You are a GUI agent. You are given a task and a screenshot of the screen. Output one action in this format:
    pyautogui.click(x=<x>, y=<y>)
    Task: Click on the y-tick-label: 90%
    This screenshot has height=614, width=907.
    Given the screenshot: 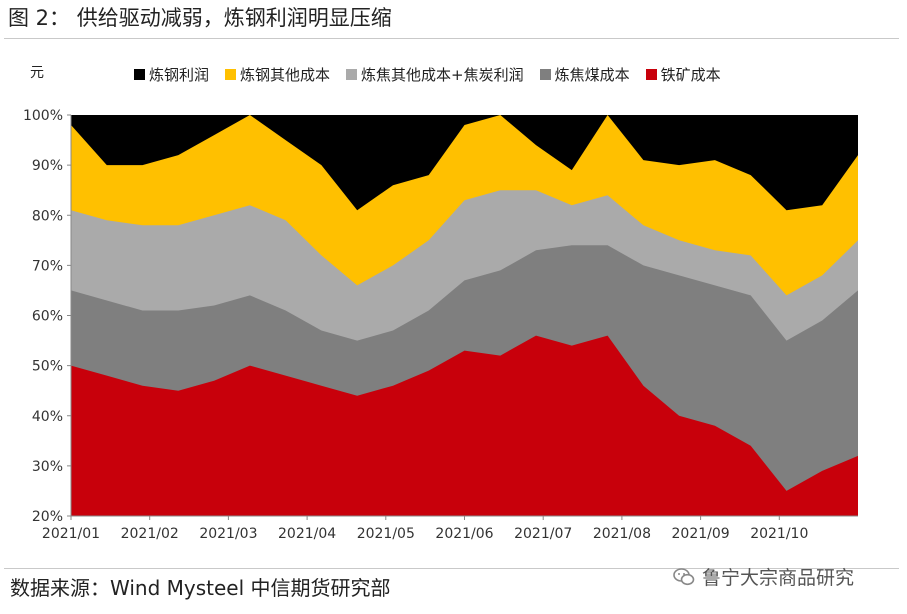 What is the action you would take?
    pyautogui.click(x=47, y=166)
    